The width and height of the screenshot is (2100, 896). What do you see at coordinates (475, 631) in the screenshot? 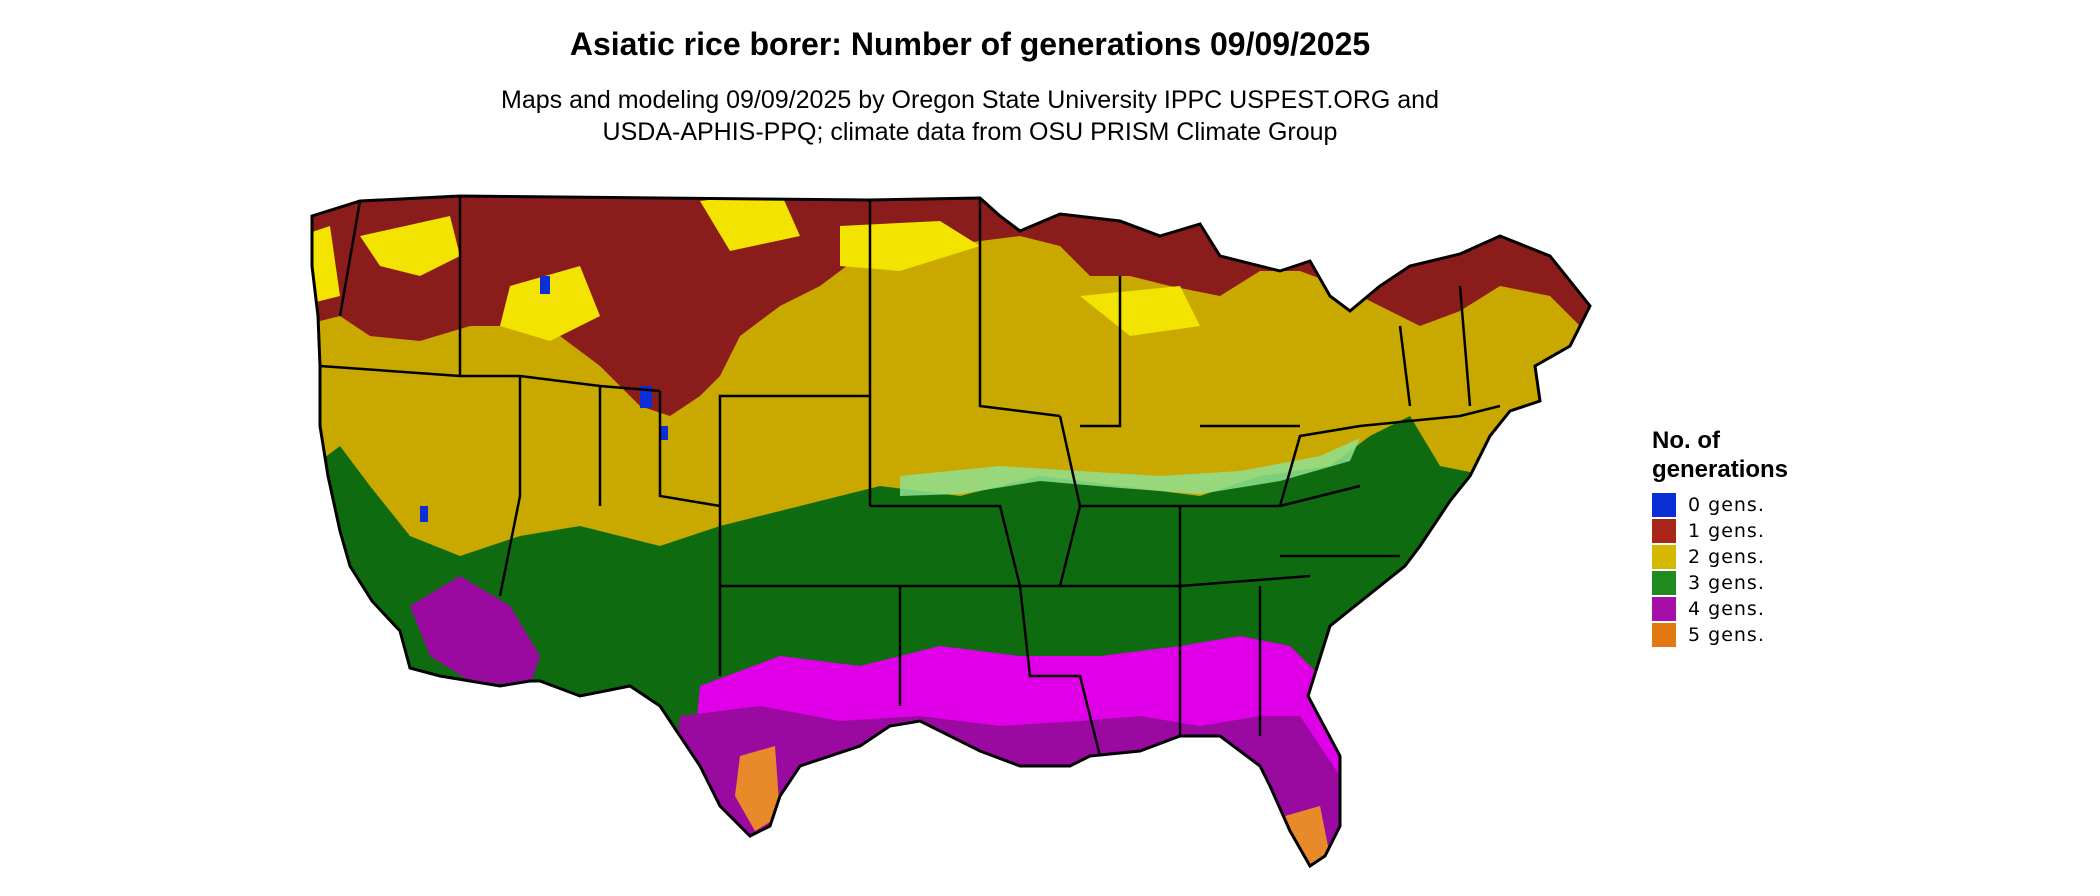
I see `zone-4-gens-southwest` at bounding box center [475, 631].